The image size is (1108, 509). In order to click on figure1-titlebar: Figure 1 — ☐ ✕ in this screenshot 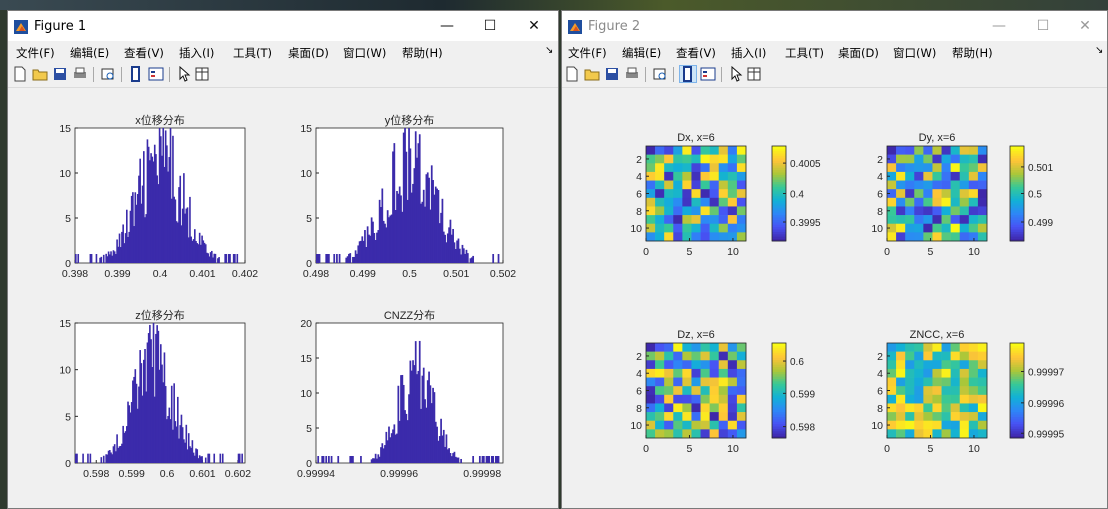, I will do `click(283, 26)`.